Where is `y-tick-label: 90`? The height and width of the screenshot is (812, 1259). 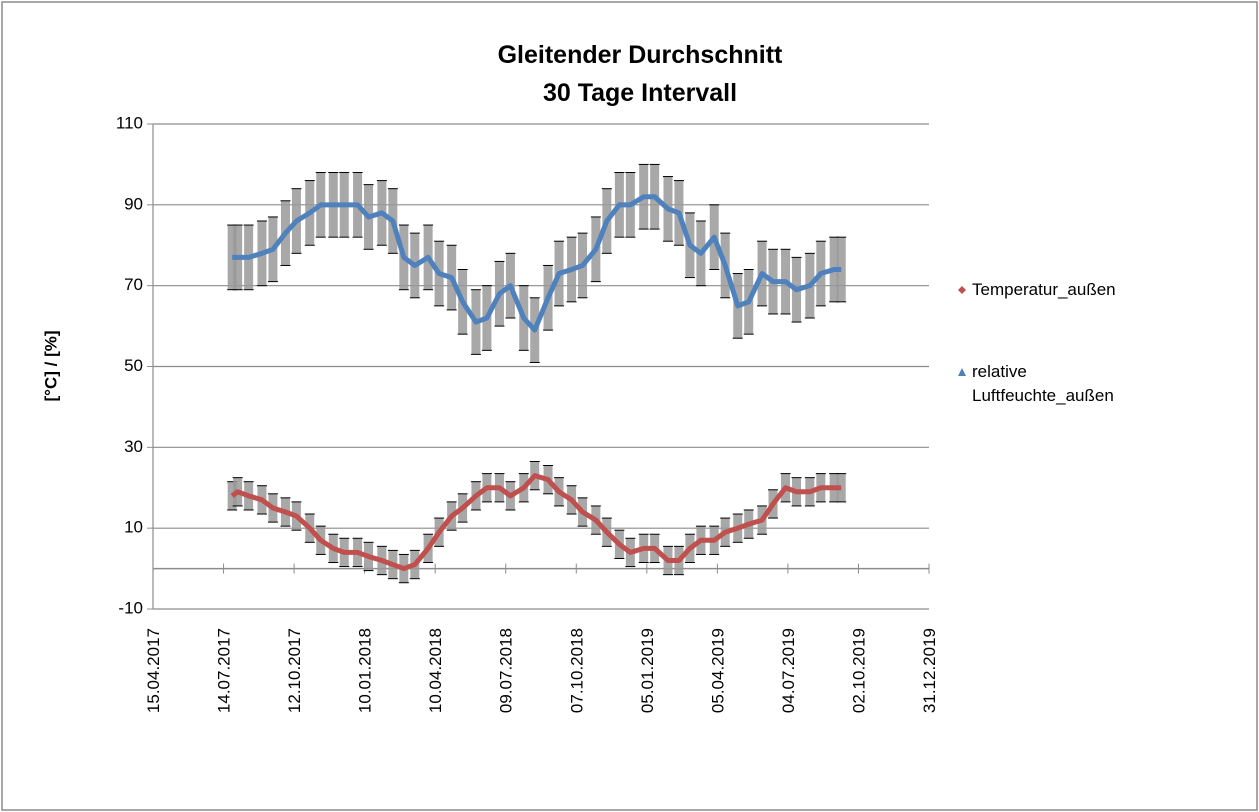 y-tick-label: 90 is located at coordinates (133, 203).